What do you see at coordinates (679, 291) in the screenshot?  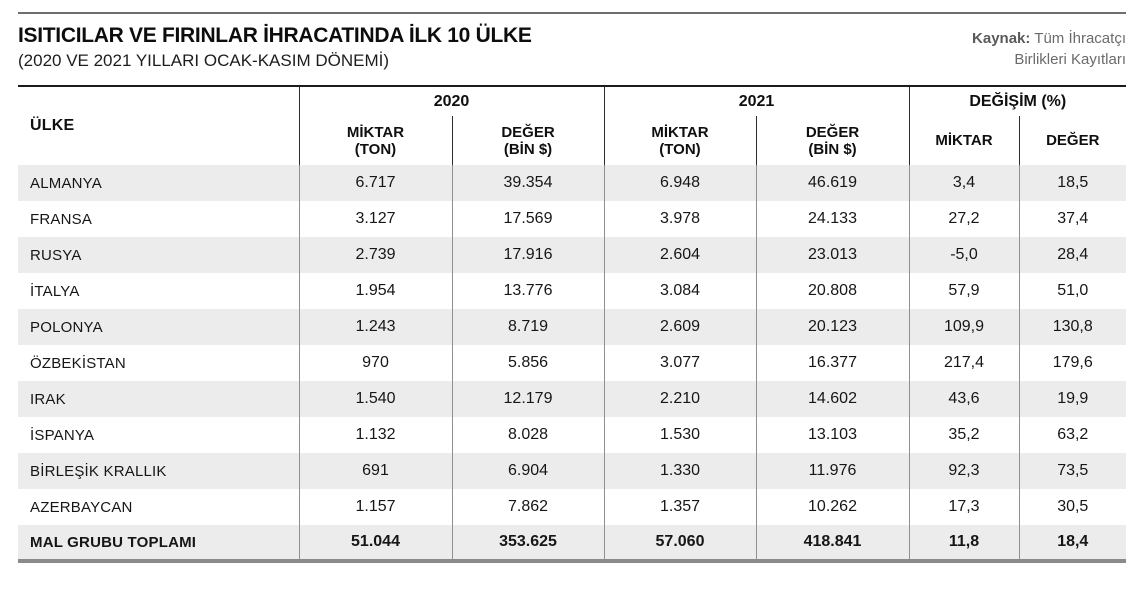 I see `value-cell: 3.084` at bounding box center [679, 291].